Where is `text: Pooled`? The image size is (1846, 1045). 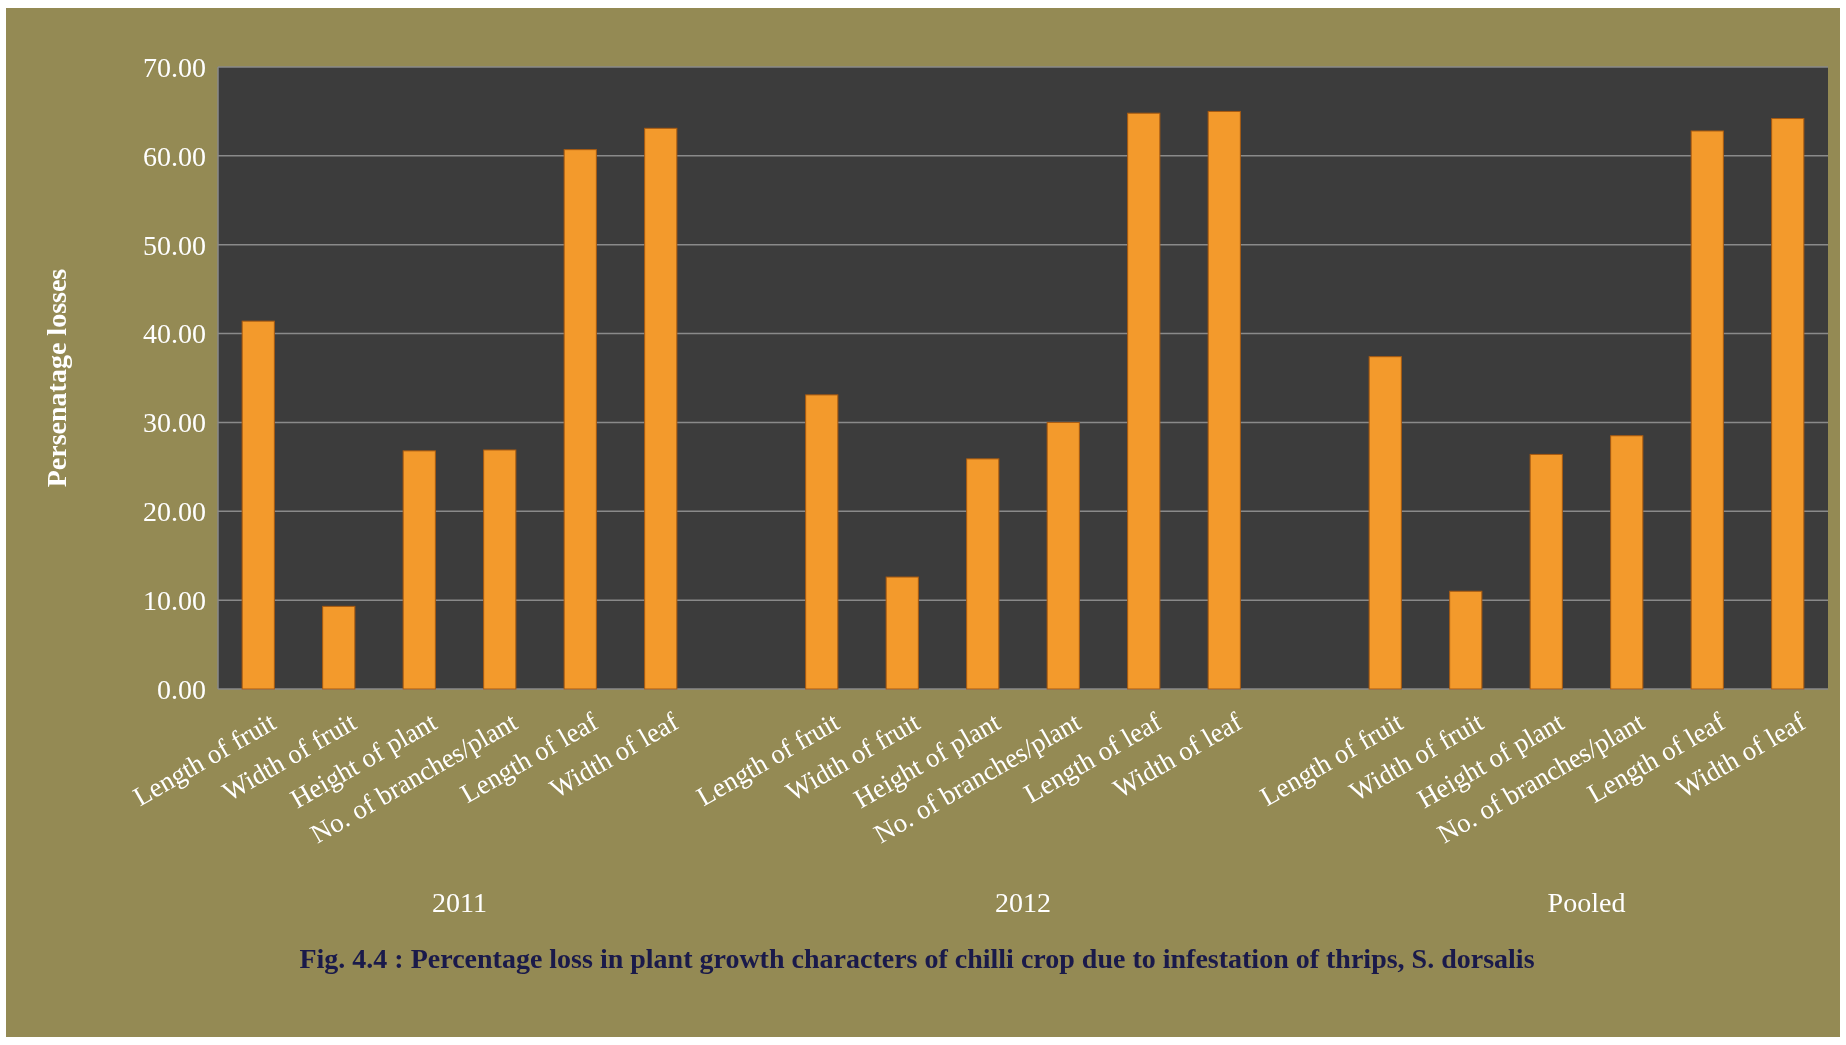 text: Pooled is located at coordinates (1586, 902).